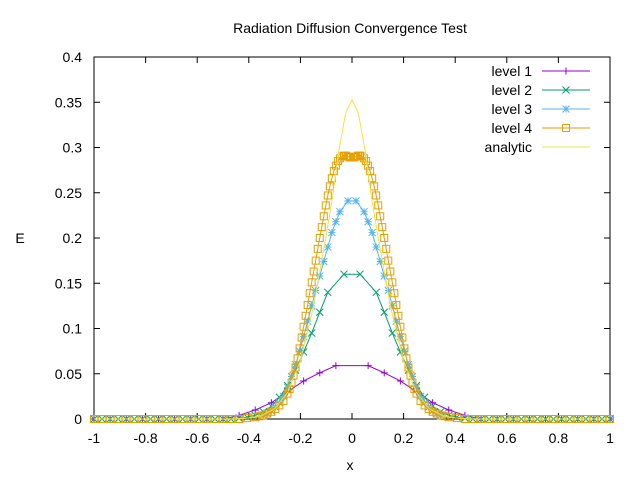 The width and height of the screenshot is (640, 480). What do you see at coordinates (508, 147) in the screenshot?
I see `legend-label: analytic` at bounding box center [508, 147].